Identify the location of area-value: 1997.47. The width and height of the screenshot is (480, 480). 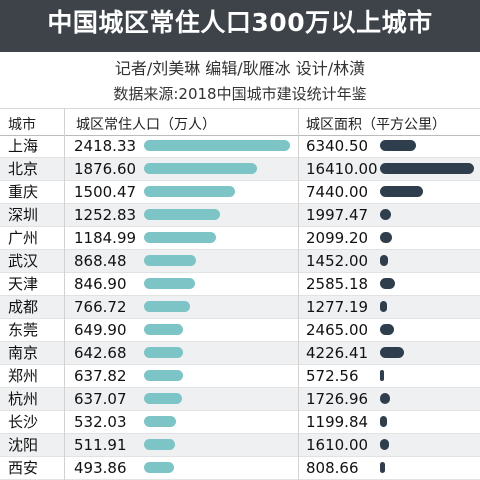
(337, 215).